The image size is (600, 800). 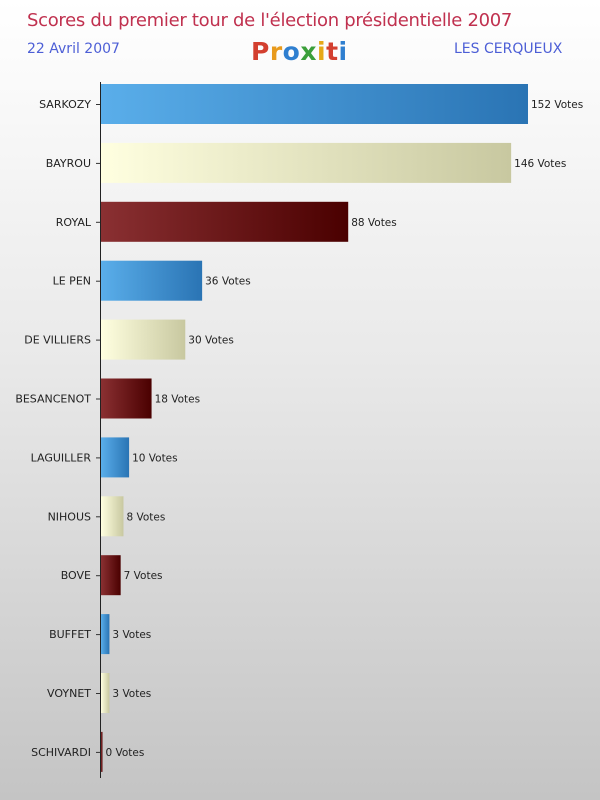 What do you see at coordinates (61, 457) in the screenshot?
I see `category-label-laguiller: LAGUILLER` at bounding box center [61, 457].